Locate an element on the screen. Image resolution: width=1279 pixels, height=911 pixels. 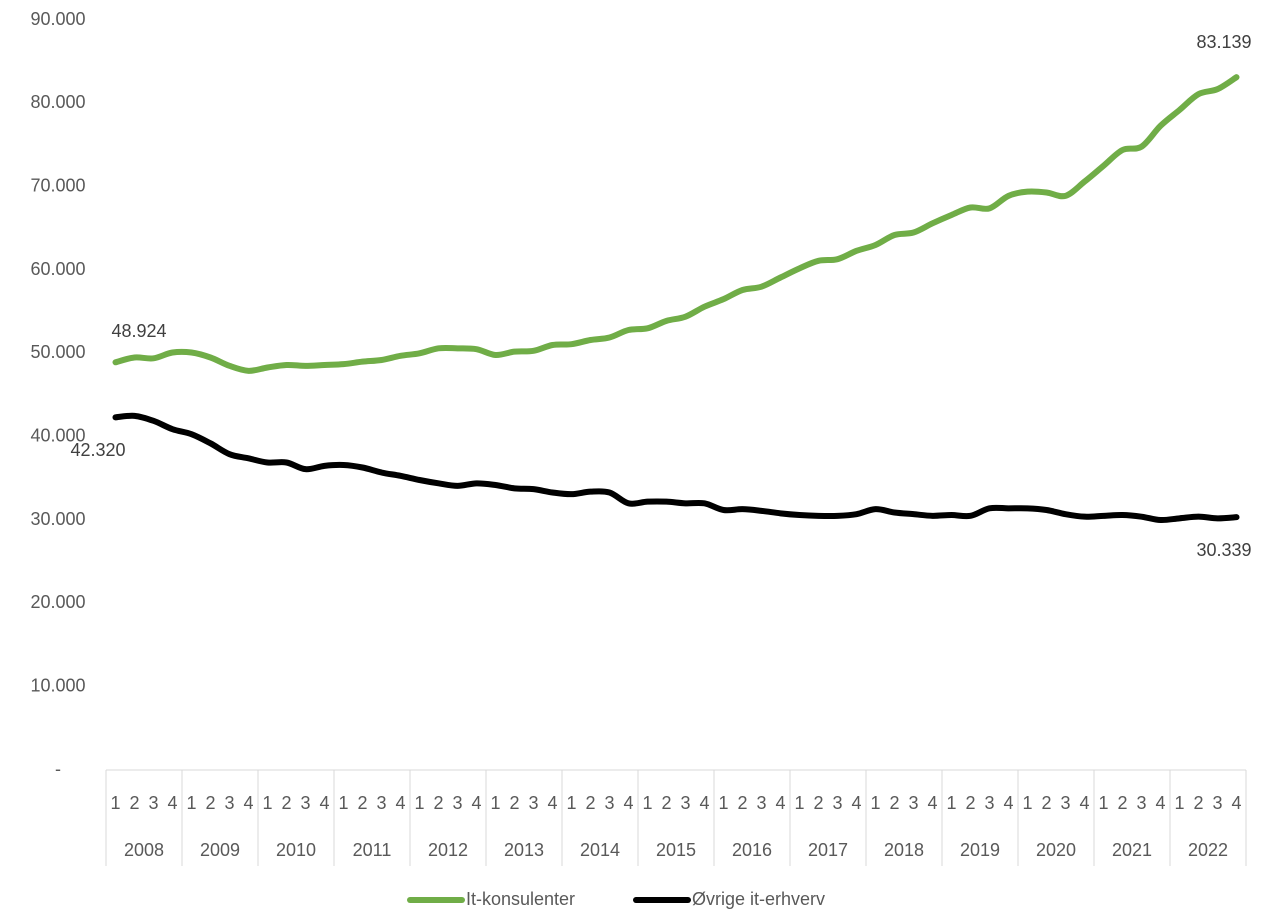
year-label: 2011 is located at coordinates (372, 850).